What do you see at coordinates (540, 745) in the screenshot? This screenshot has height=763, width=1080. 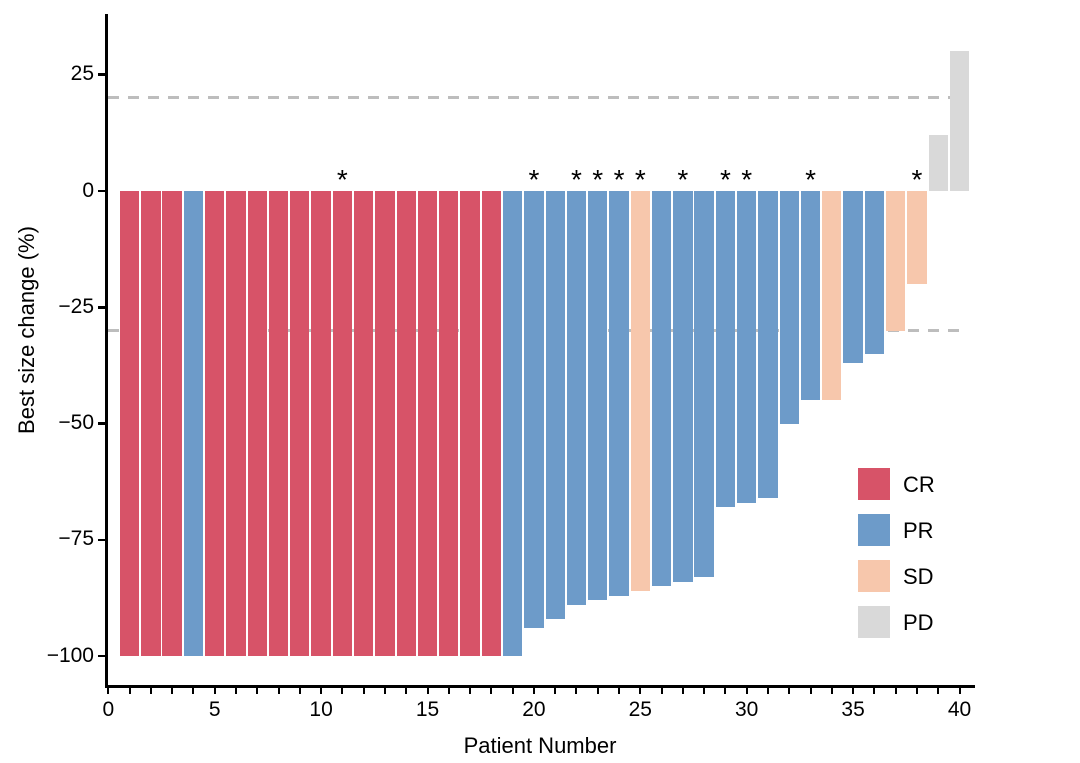 I see `x-axis-title: Patient Number` at bounding box center [540, 745].